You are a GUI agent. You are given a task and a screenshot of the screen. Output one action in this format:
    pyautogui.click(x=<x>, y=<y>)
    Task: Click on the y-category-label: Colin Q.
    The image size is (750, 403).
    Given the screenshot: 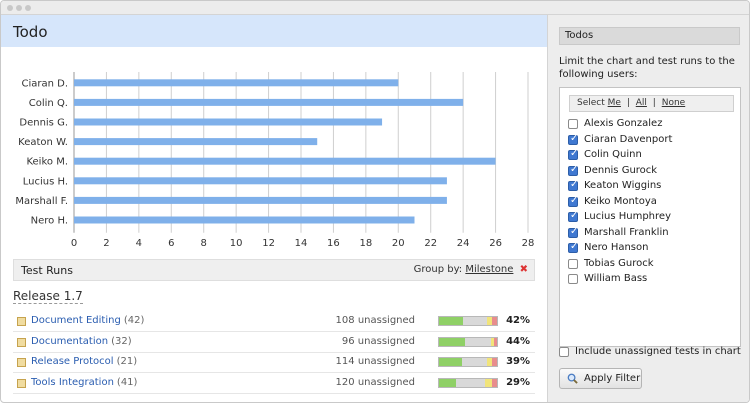 What is the action you would take?
    pyautogui.click(x=48, y=103)
    